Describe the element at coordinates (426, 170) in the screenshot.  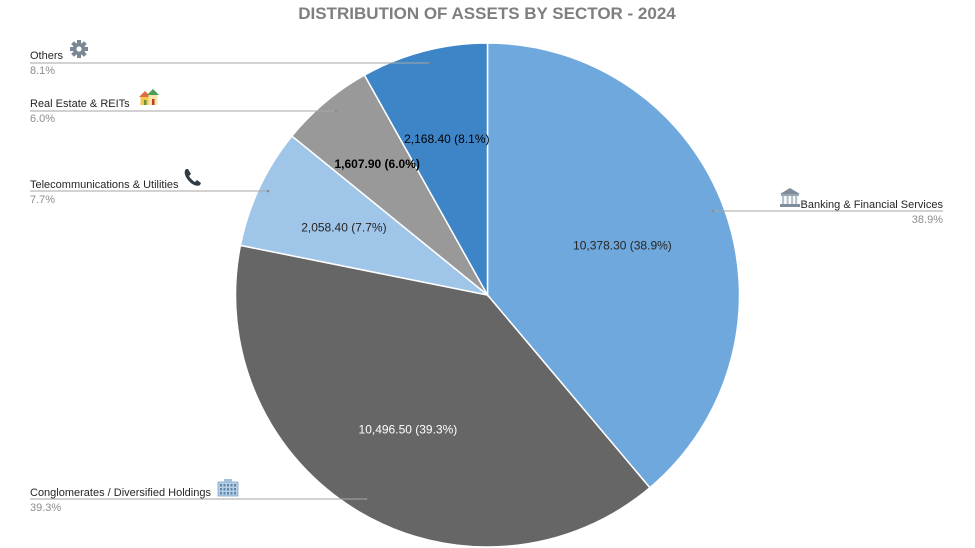
I see `pie-slice-others` at that location.